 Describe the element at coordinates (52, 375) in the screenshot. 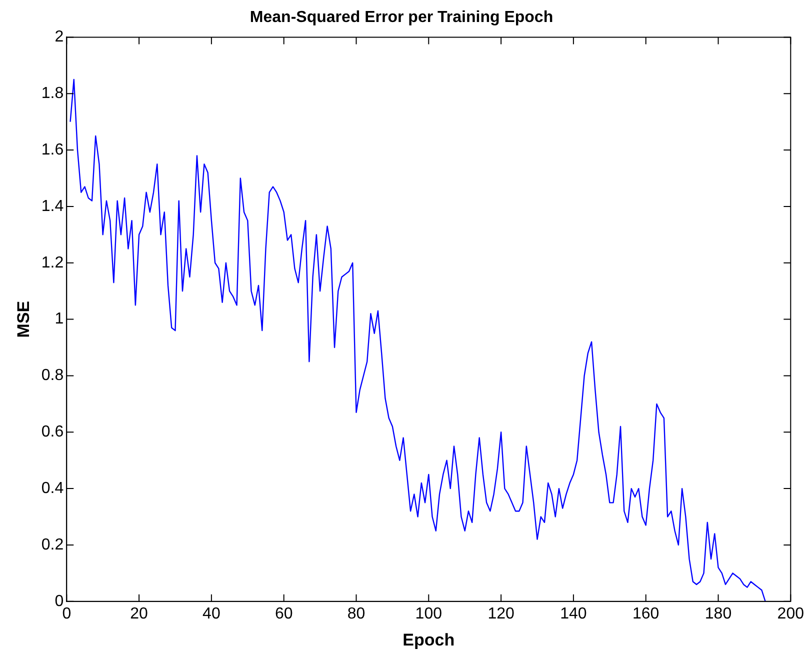

I see `y-tick-label: 0.8` at that location.